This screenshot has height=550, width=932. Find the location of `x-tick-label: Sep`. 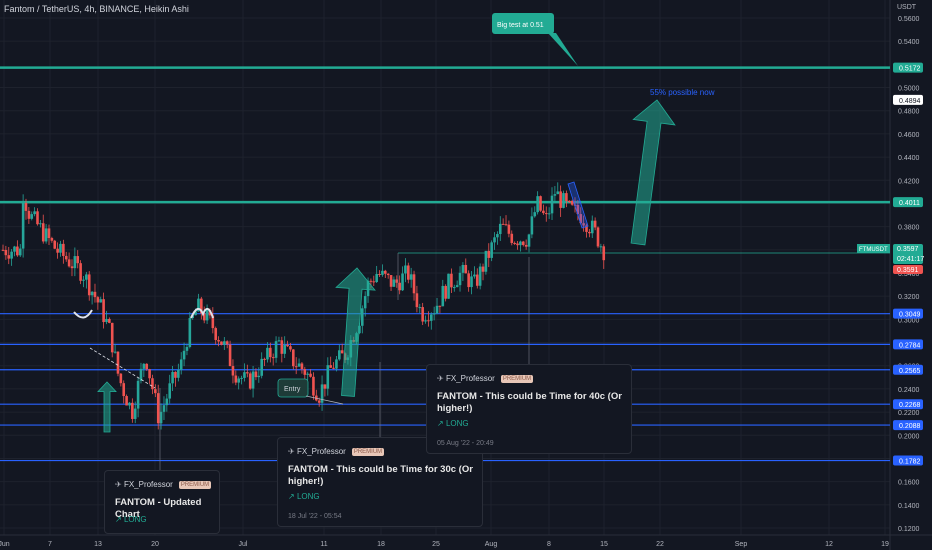

x-tick-label: Sep is located at coordinates (741, 544).